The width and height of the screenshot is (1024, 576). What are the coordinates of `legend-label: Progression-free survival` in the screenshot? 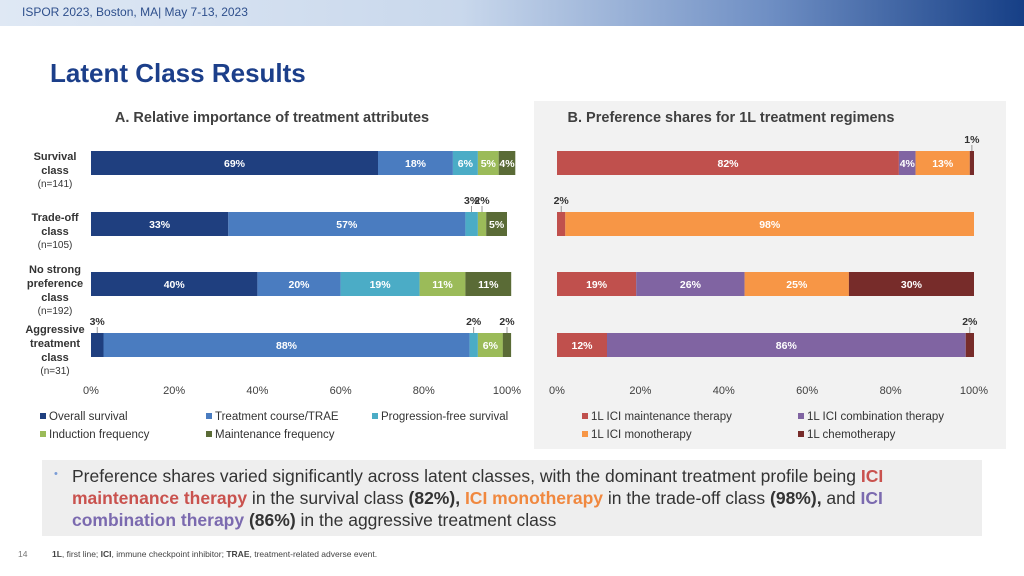 It's located at (444, 417).